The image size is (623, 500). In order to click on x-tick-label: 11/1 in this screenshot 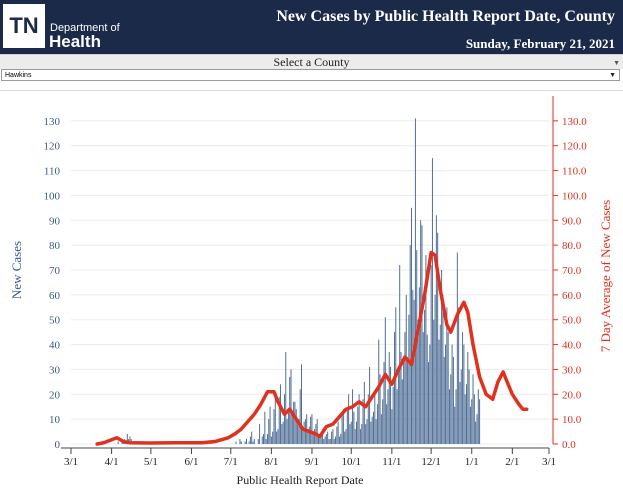, I will do `click(391, 462)`.